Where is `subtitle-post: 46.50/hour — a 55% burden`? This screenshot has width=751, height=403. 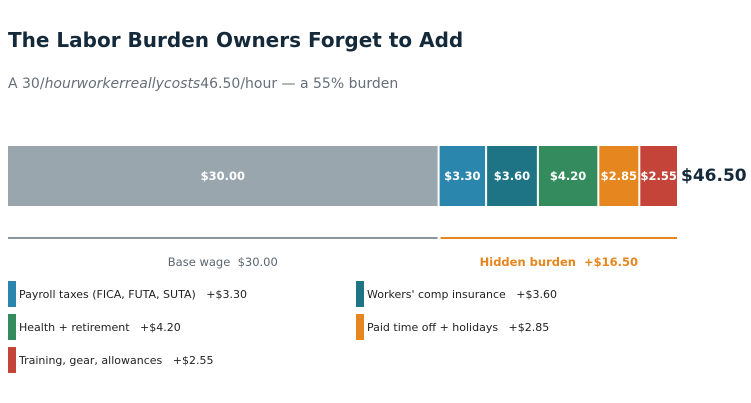 subtitle-post: 46.50/hour — a 55% burden is located at coordinates (299, 84).